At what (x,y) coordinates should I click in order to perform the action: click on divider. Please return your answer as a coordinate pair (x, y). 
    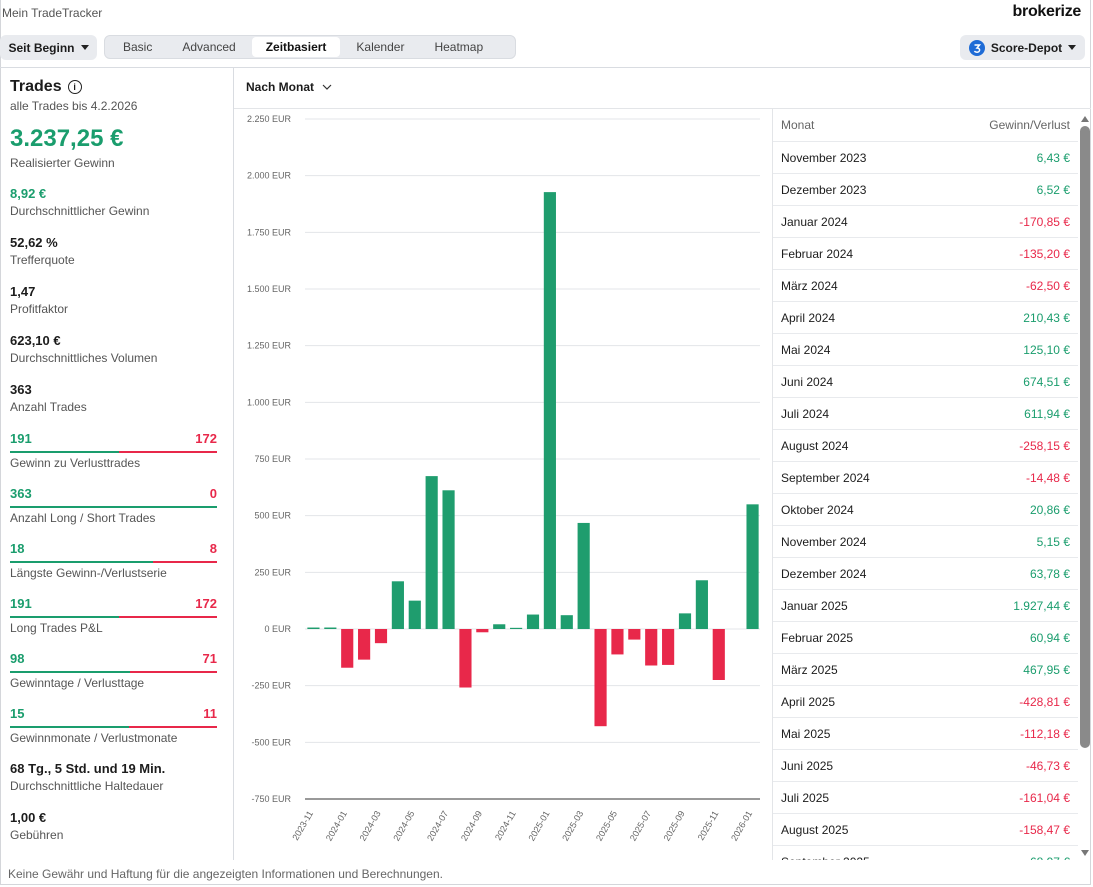
    Looking at the image, I should click on (545, 67).